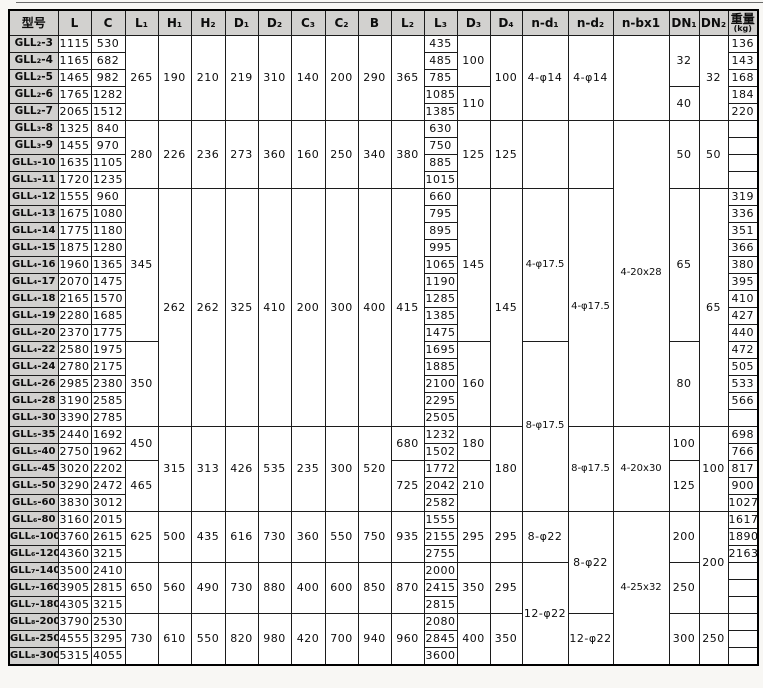  Describe the element at coordinates (74, 384) in the screenshot. I see `cell-L: 2985` at that location.